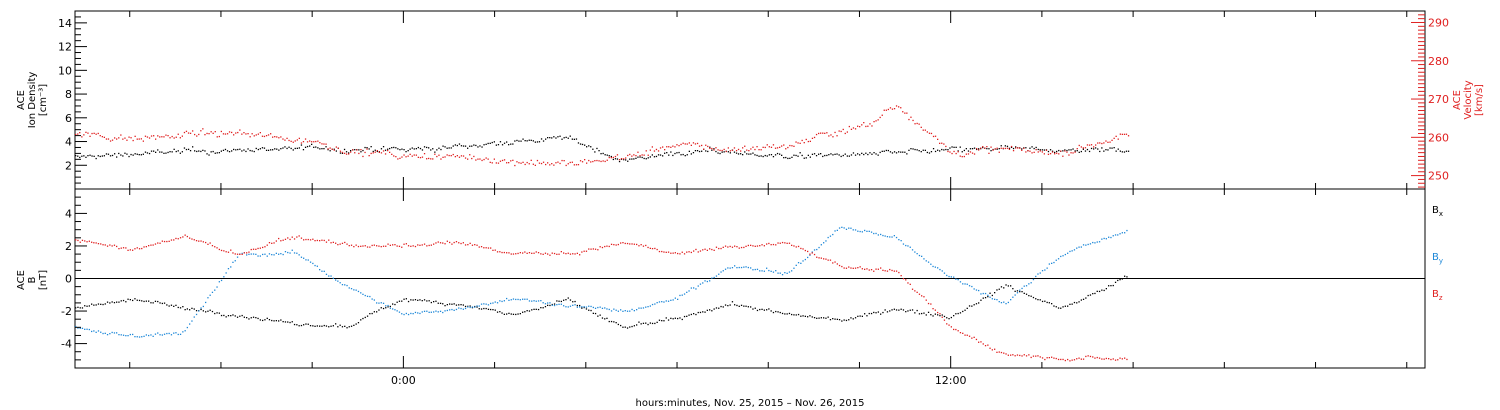  What do you see at coordinates (68, 279) in the screenshot?
I see `left-tick-label: 0` at bounding box center [68, 279].